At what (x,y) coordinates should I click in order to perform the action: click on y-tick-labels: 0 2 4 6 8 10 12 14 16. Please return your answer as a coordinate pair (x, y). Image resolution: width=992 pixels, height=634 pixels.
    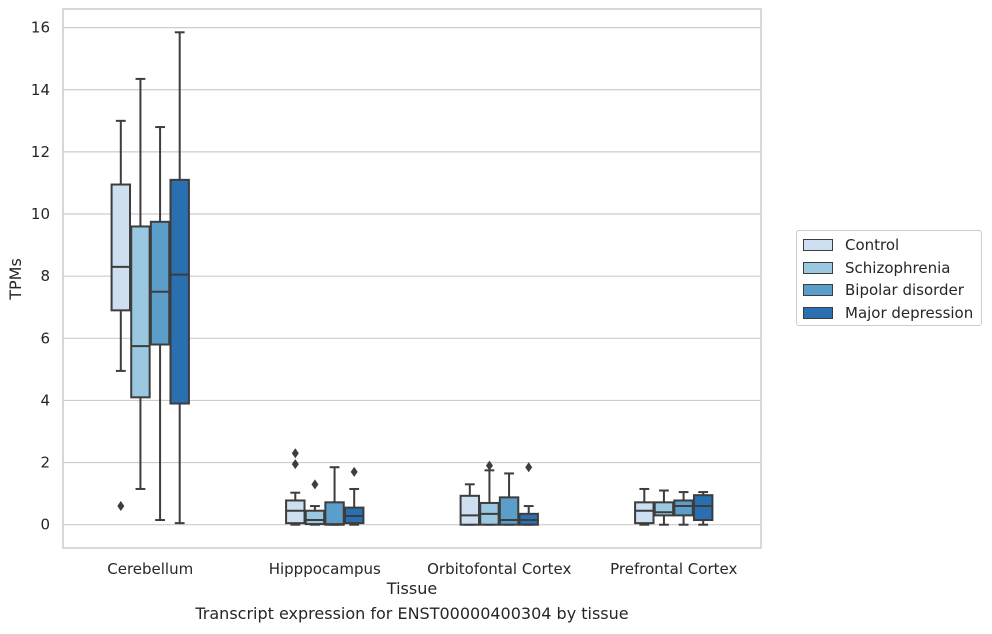
    Looking at the image, I should click on (40, 276).